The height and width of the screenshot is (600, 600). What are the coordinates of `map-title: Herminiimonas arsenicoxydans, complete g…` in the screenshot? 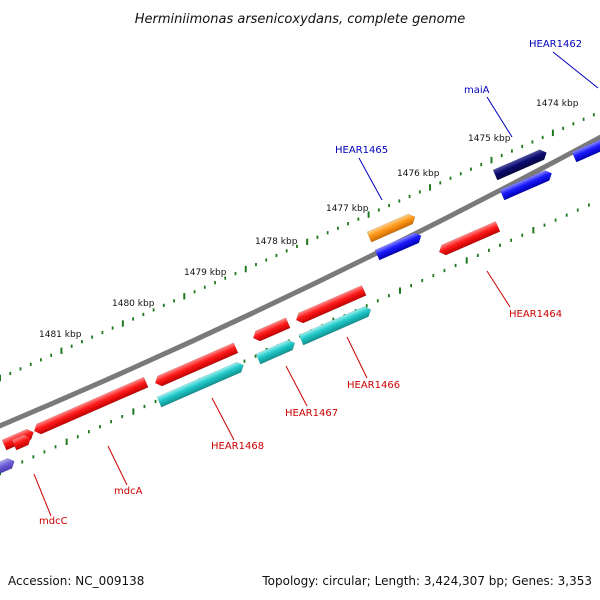 It's located at (300, 19).